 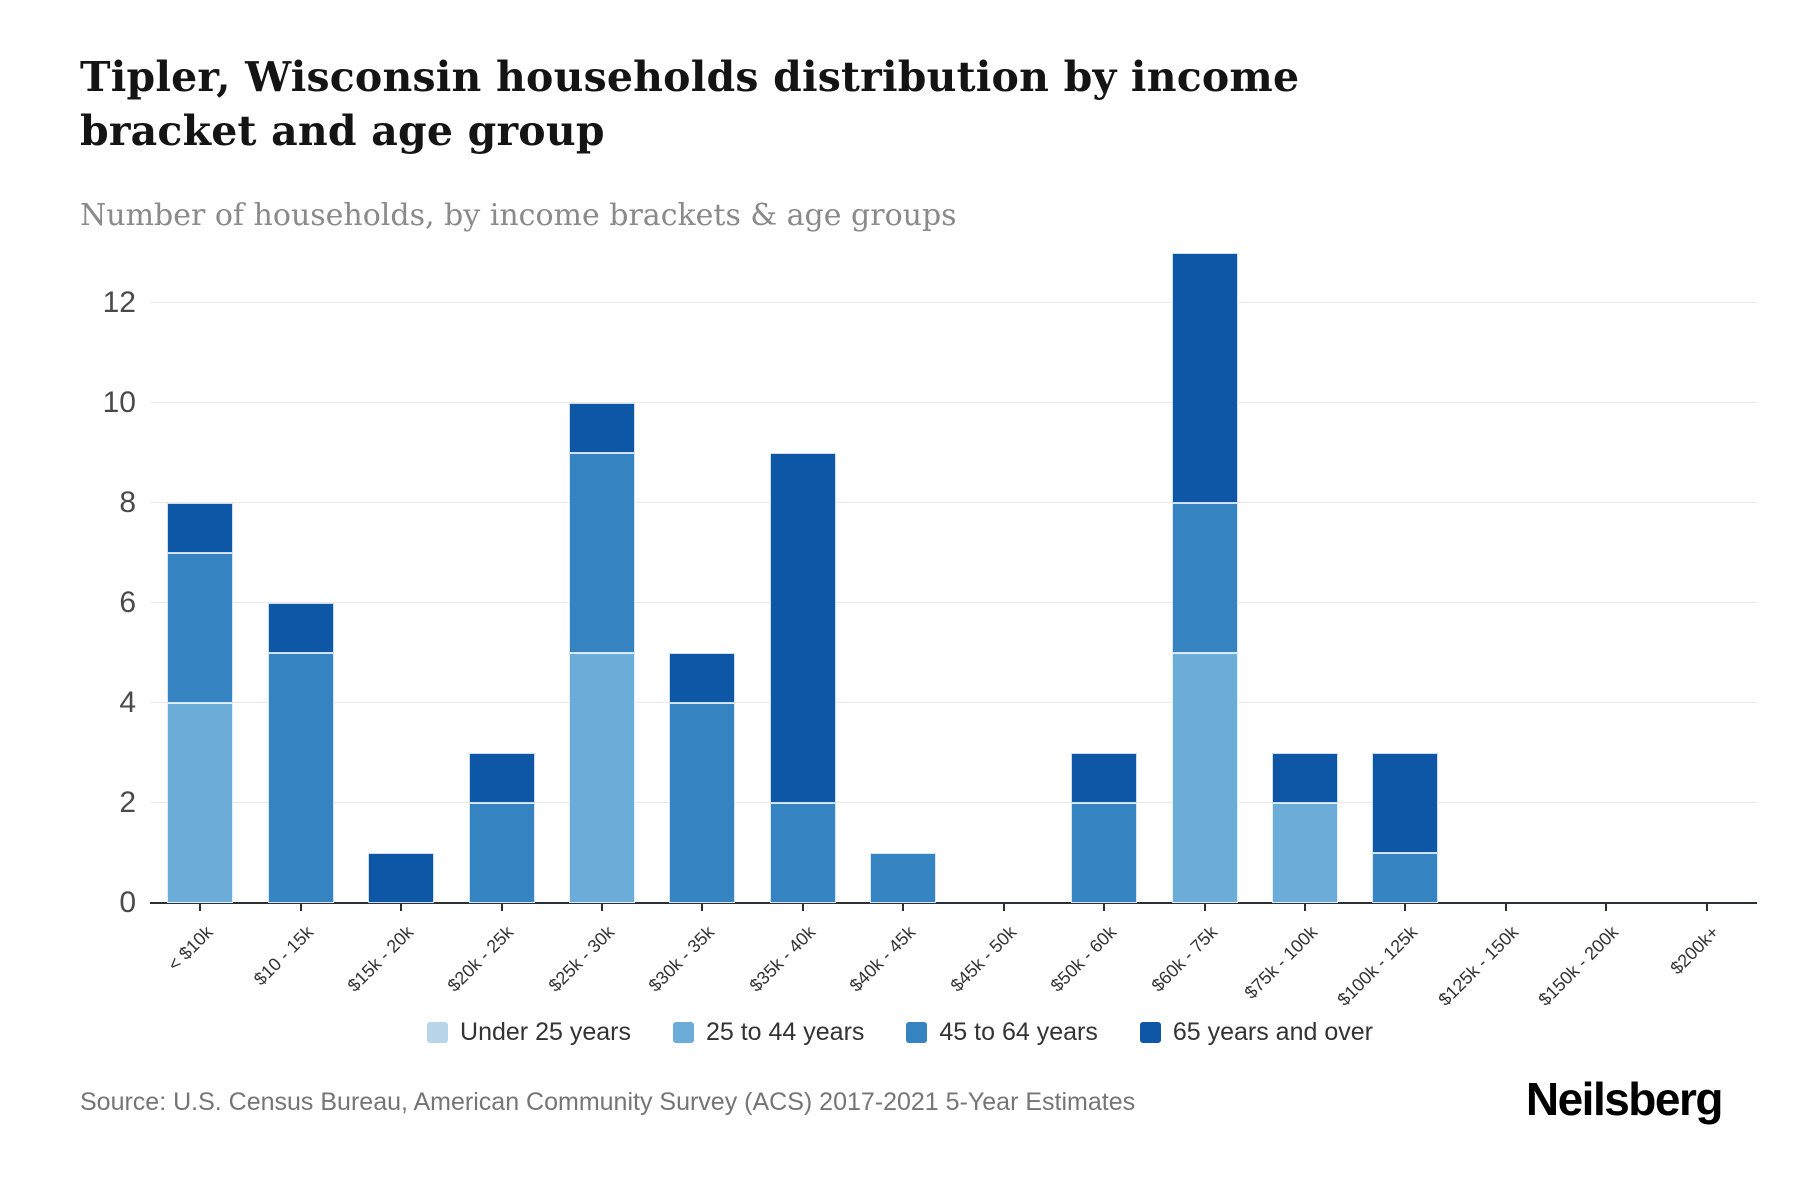 What do you see at coordinates (1478, 966) in the screenshot?
I see `x-axis-label: $125k - 150k` at bounding box center [1478, 966].